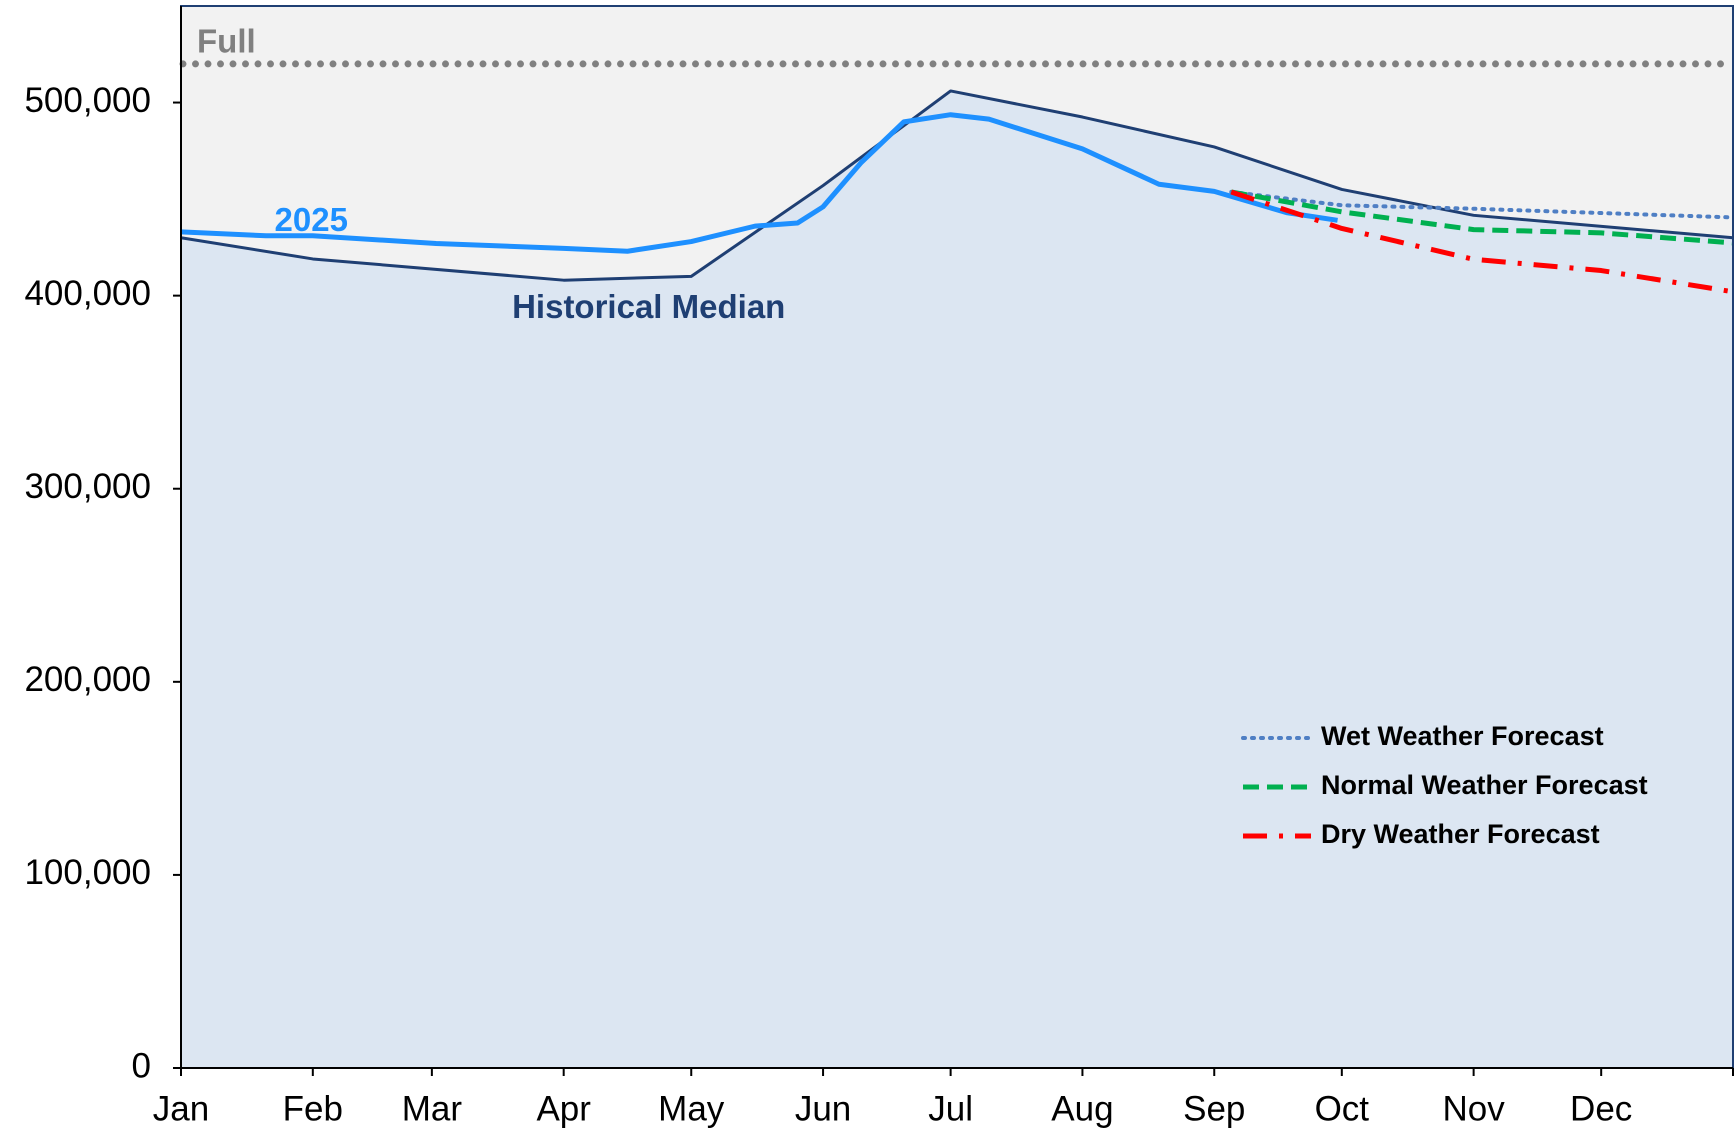 This screenshot has width=1735, height=1134. Describe the element at coordinates (87, 293) in the screenshot. I see `y-tick-label: 400,000` at that location.